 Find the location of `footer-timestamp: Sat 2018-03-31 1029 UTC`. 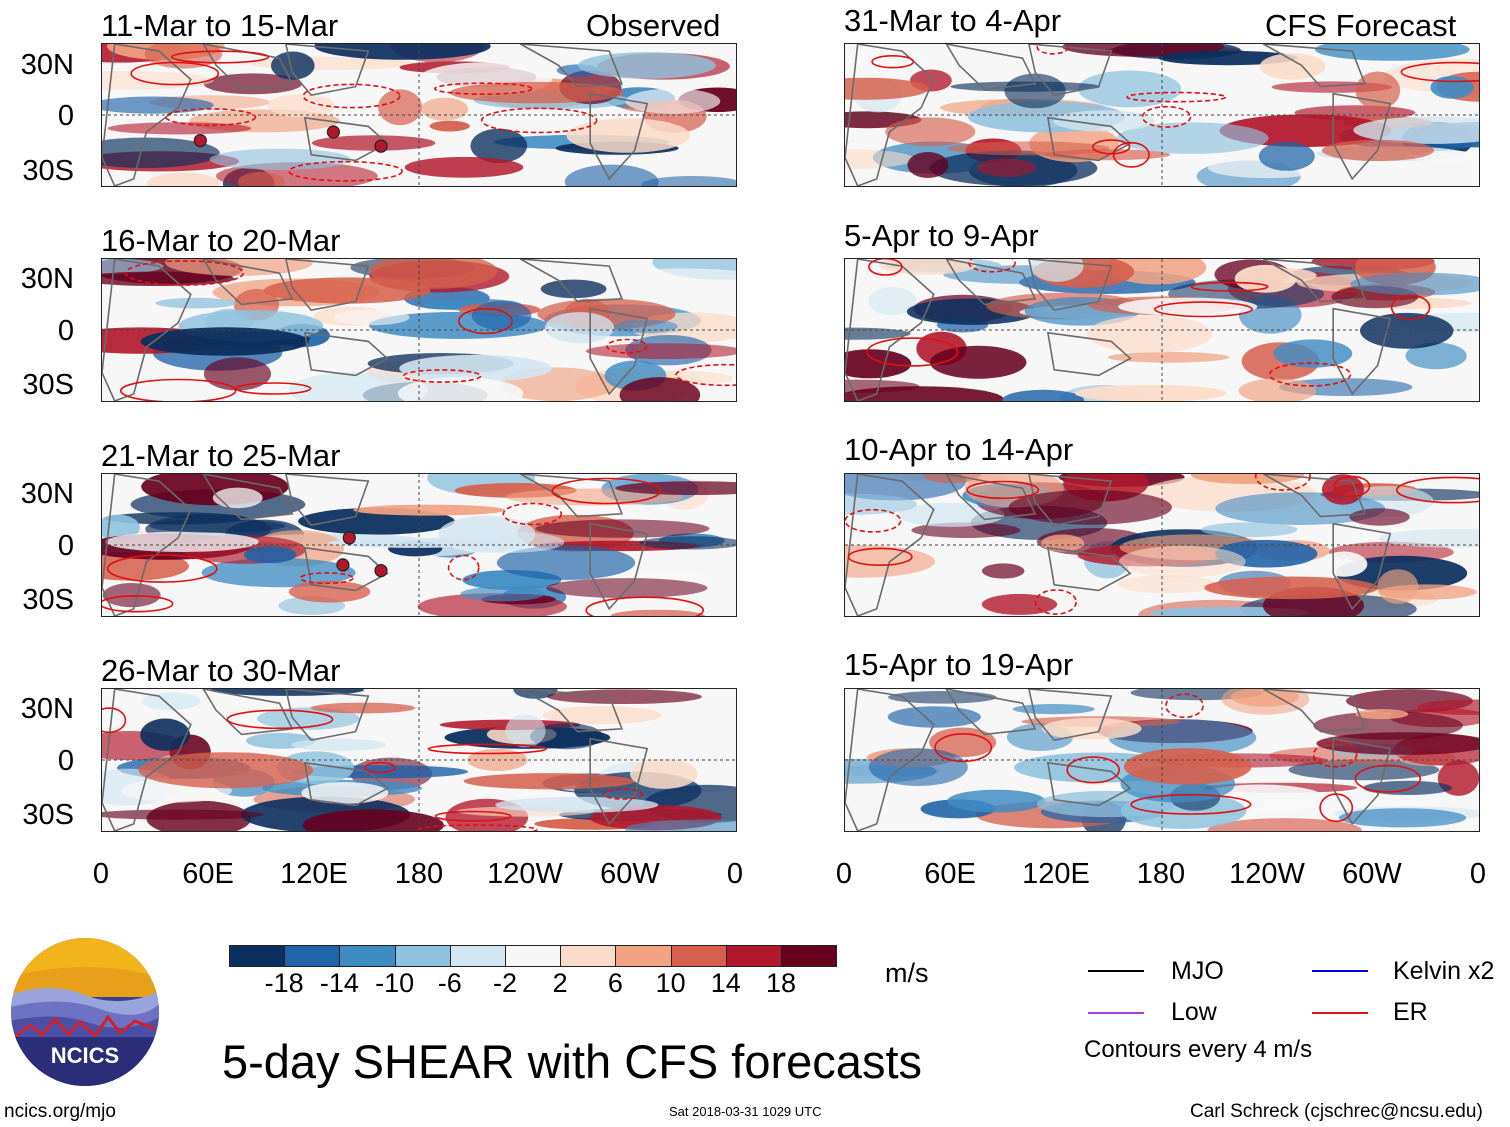

footer-timestamp: Sat 2018-03-31 1029 UTC is located at coordinates (745, 1111).